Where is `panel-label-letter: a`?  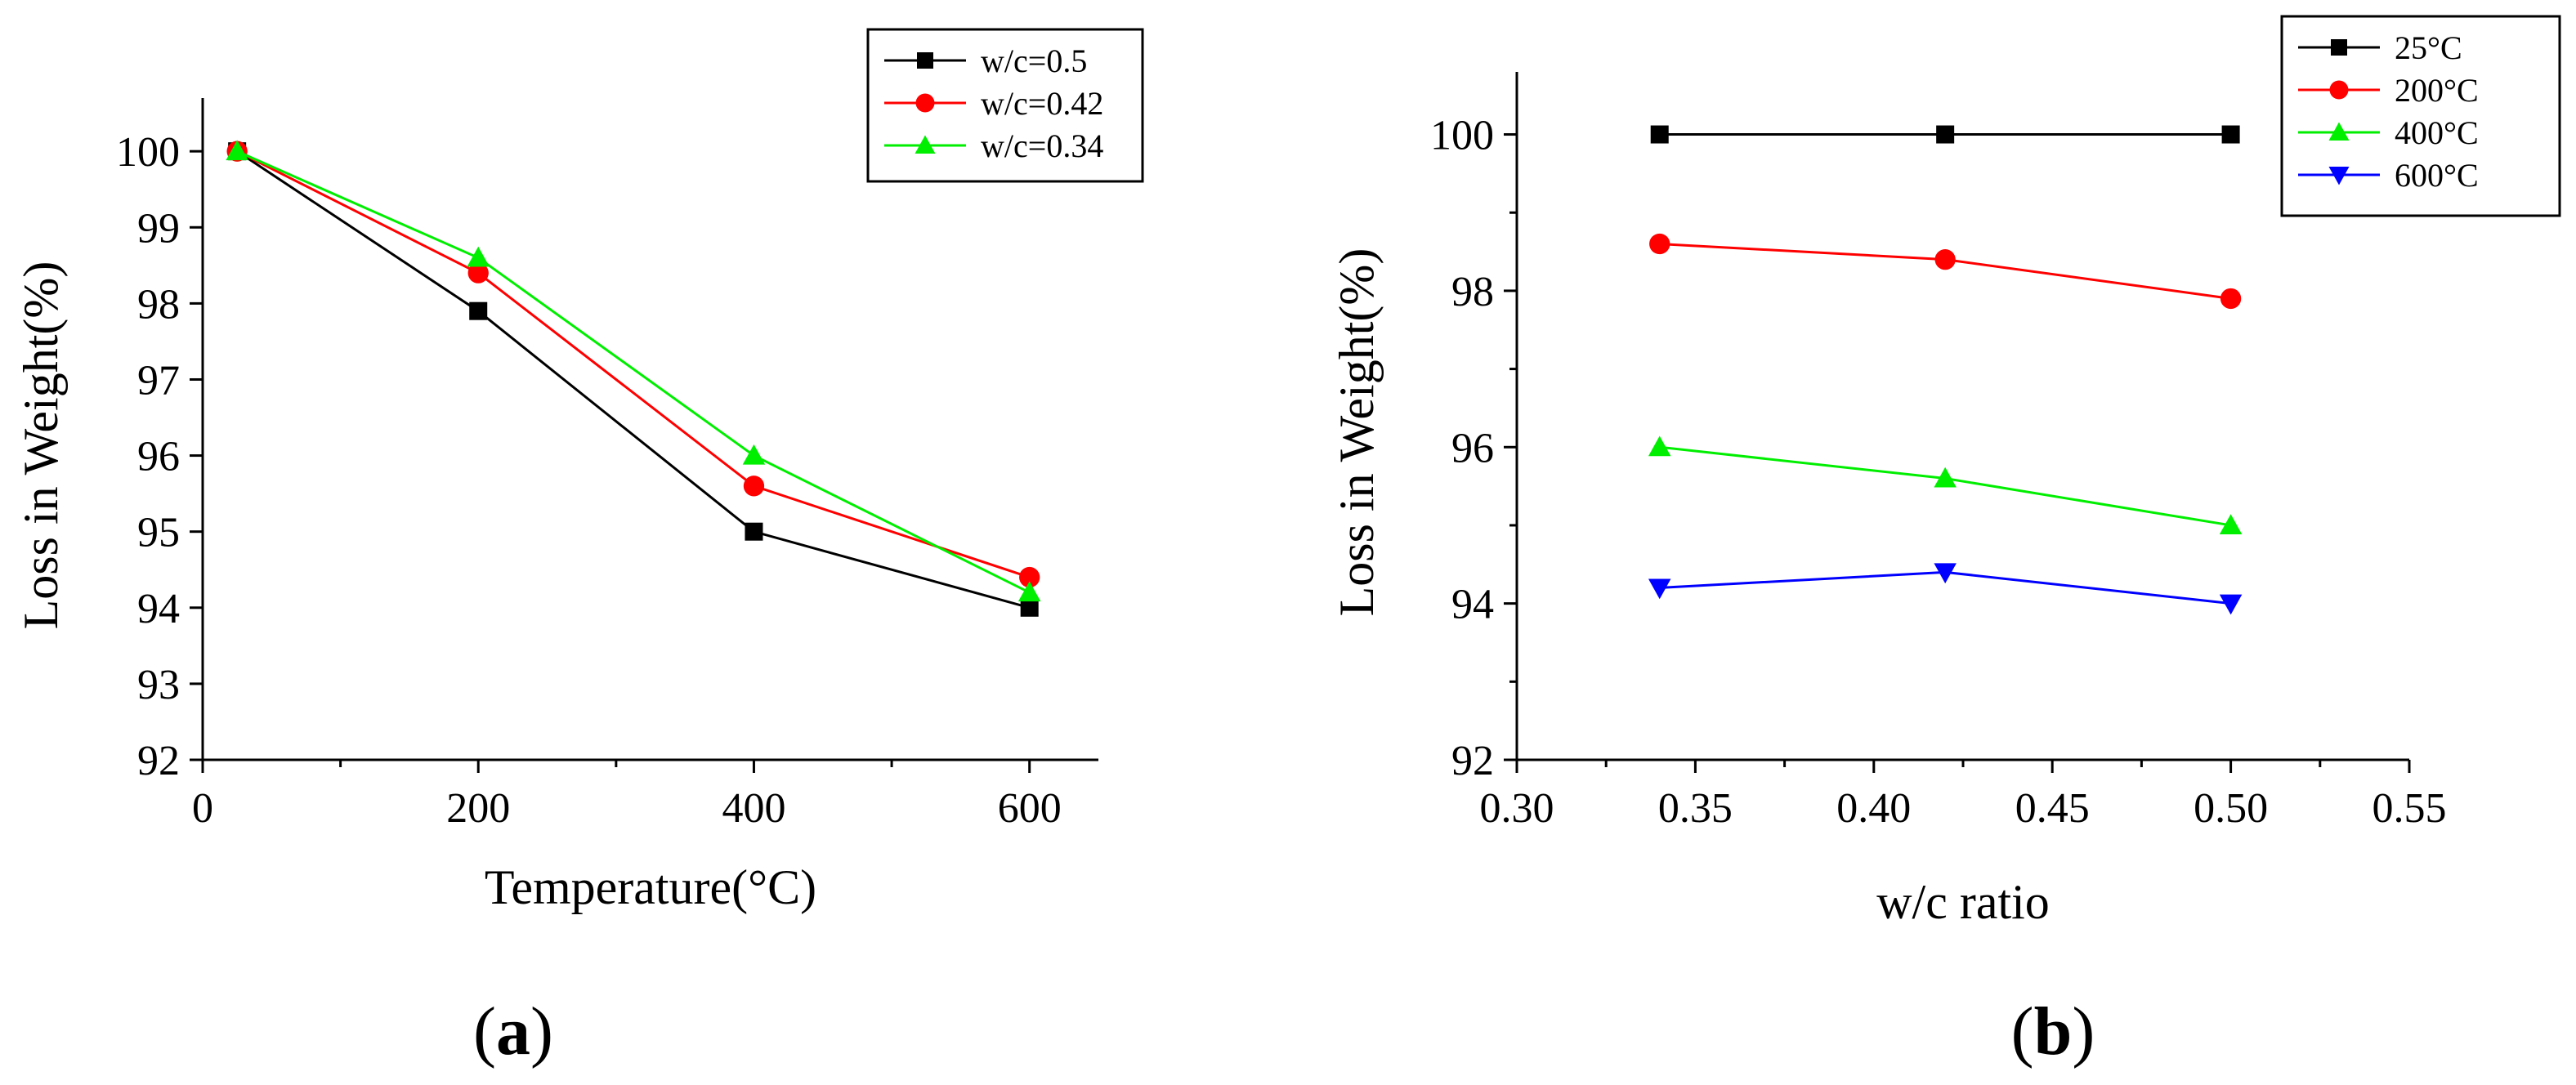 panel-label-letter: a is located at coordinates (513, 1031).